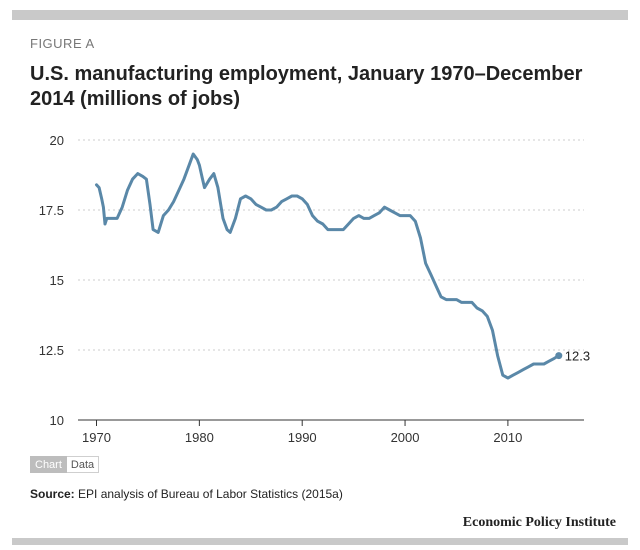 This screenshot has height=550, width=640. I want to click on y-tick-label: 10, so click(57, 420).